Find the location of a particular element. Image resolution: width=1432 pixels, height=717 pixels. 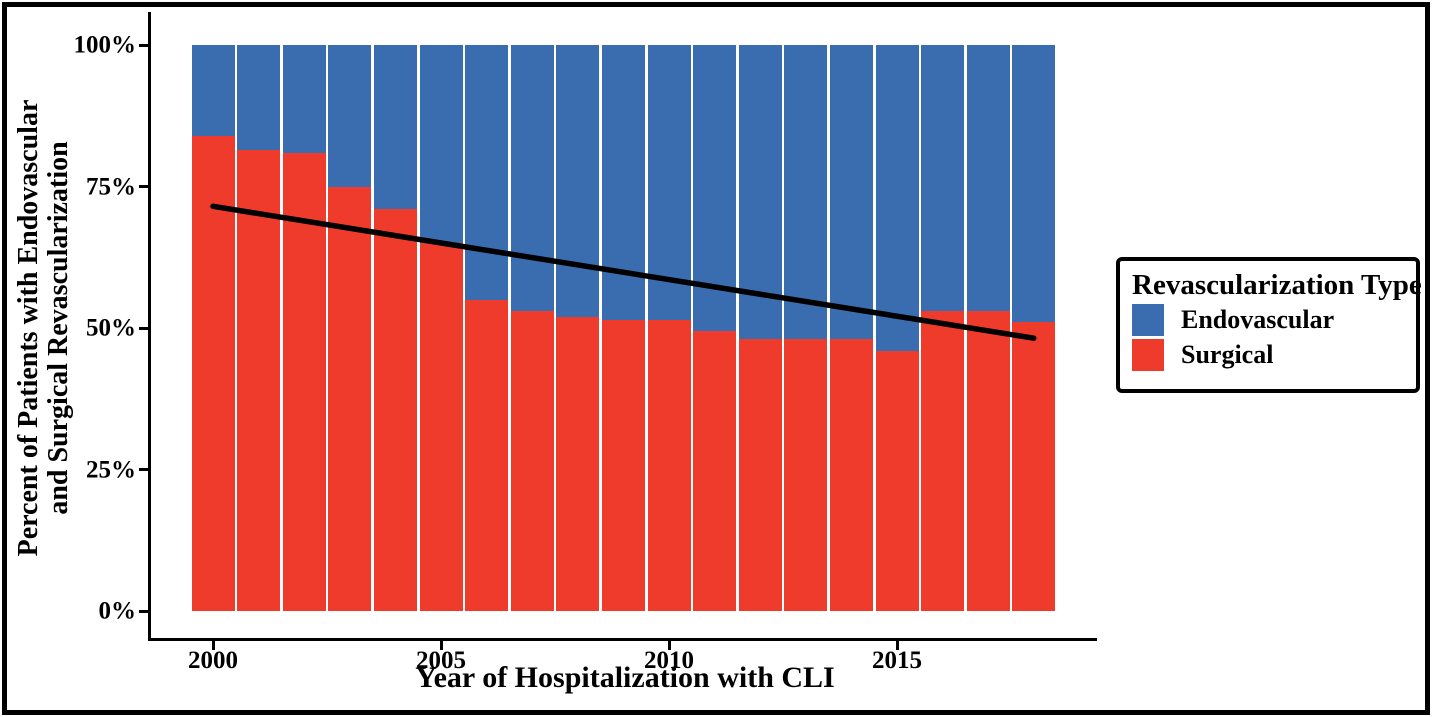

bar-2008-surgical is located at coordinates (578, 463).